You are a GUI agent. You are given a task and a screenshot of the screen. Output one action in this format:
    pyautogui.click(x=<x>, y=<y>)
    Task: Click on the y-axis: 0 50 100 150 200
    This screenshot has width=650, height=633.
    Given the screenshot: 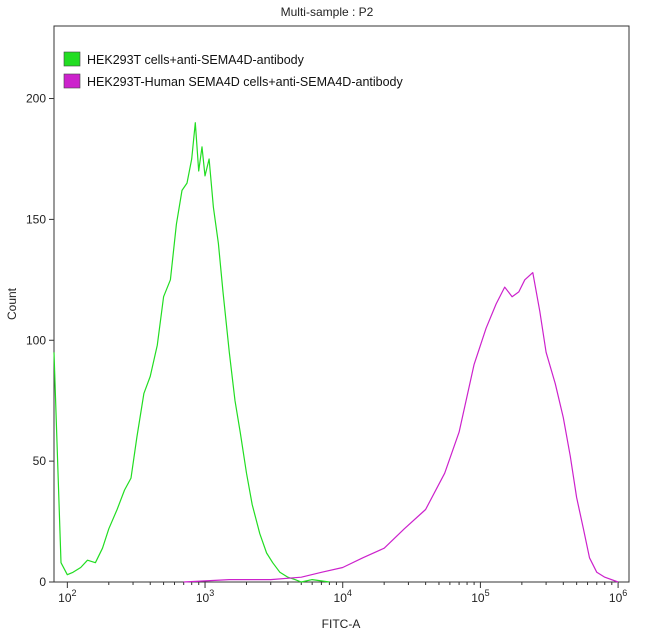 What is the action you would take?
    pyautogui.click(x=40, y=340)
    